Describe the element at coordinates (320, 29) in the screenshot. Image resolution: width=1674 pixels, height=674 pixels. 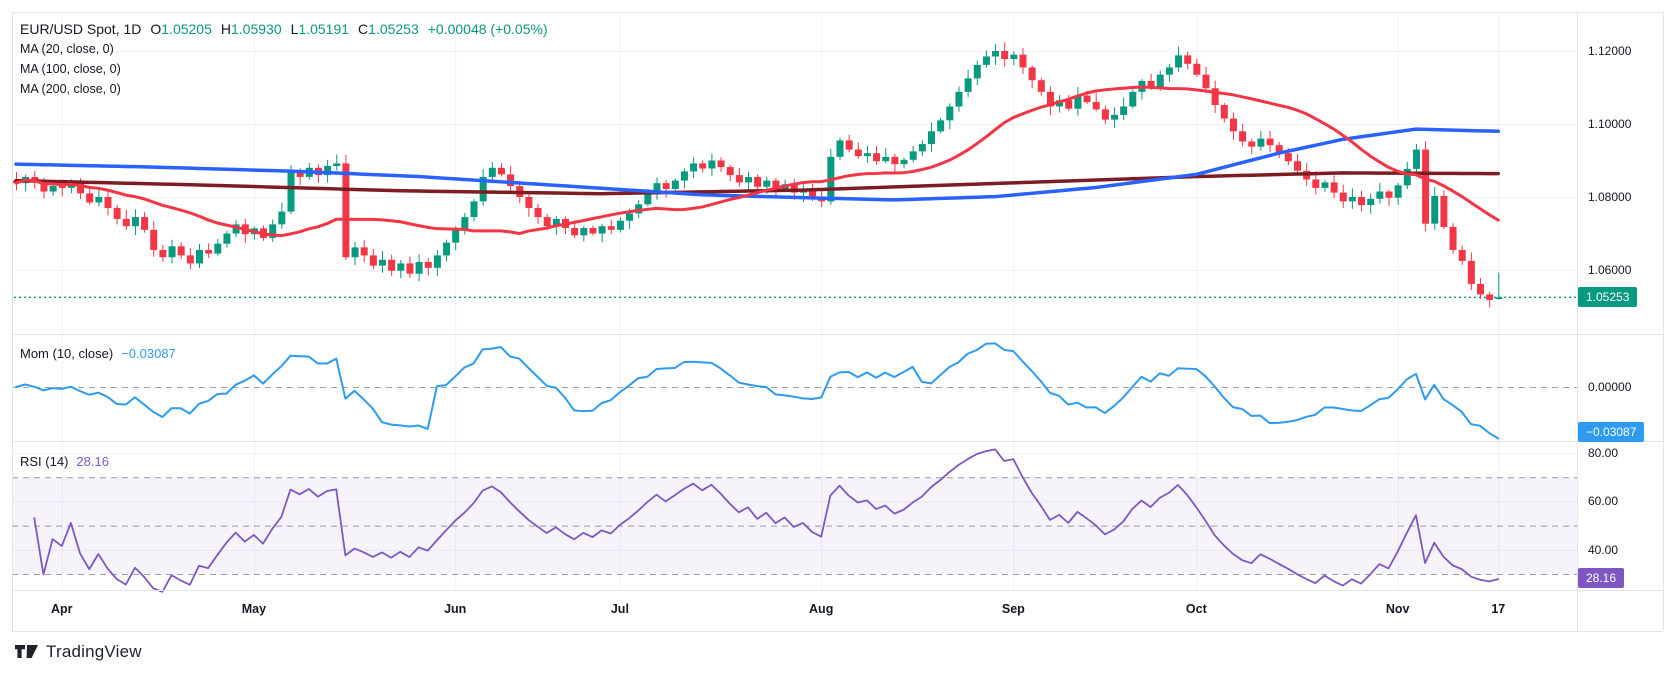
I see `low-value: L1.05191` at that location.